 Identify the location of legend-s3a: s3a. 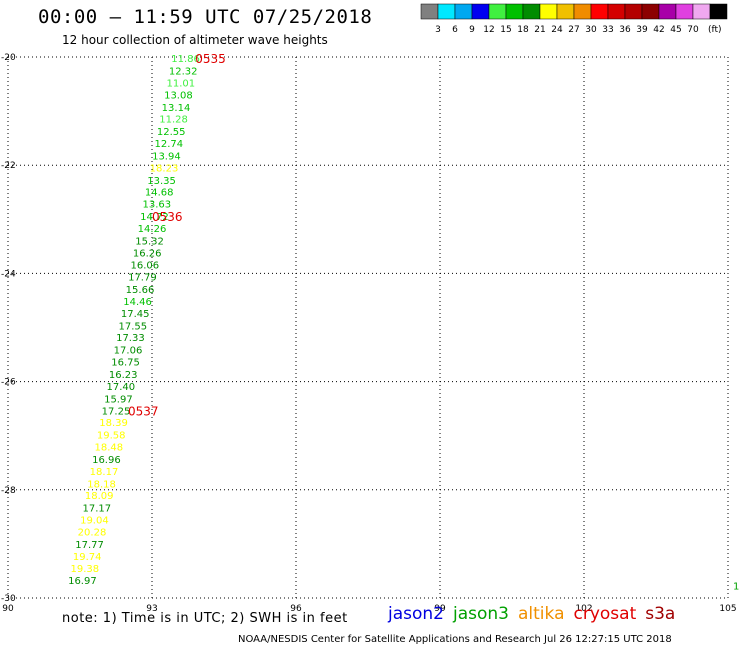
(660, 614).